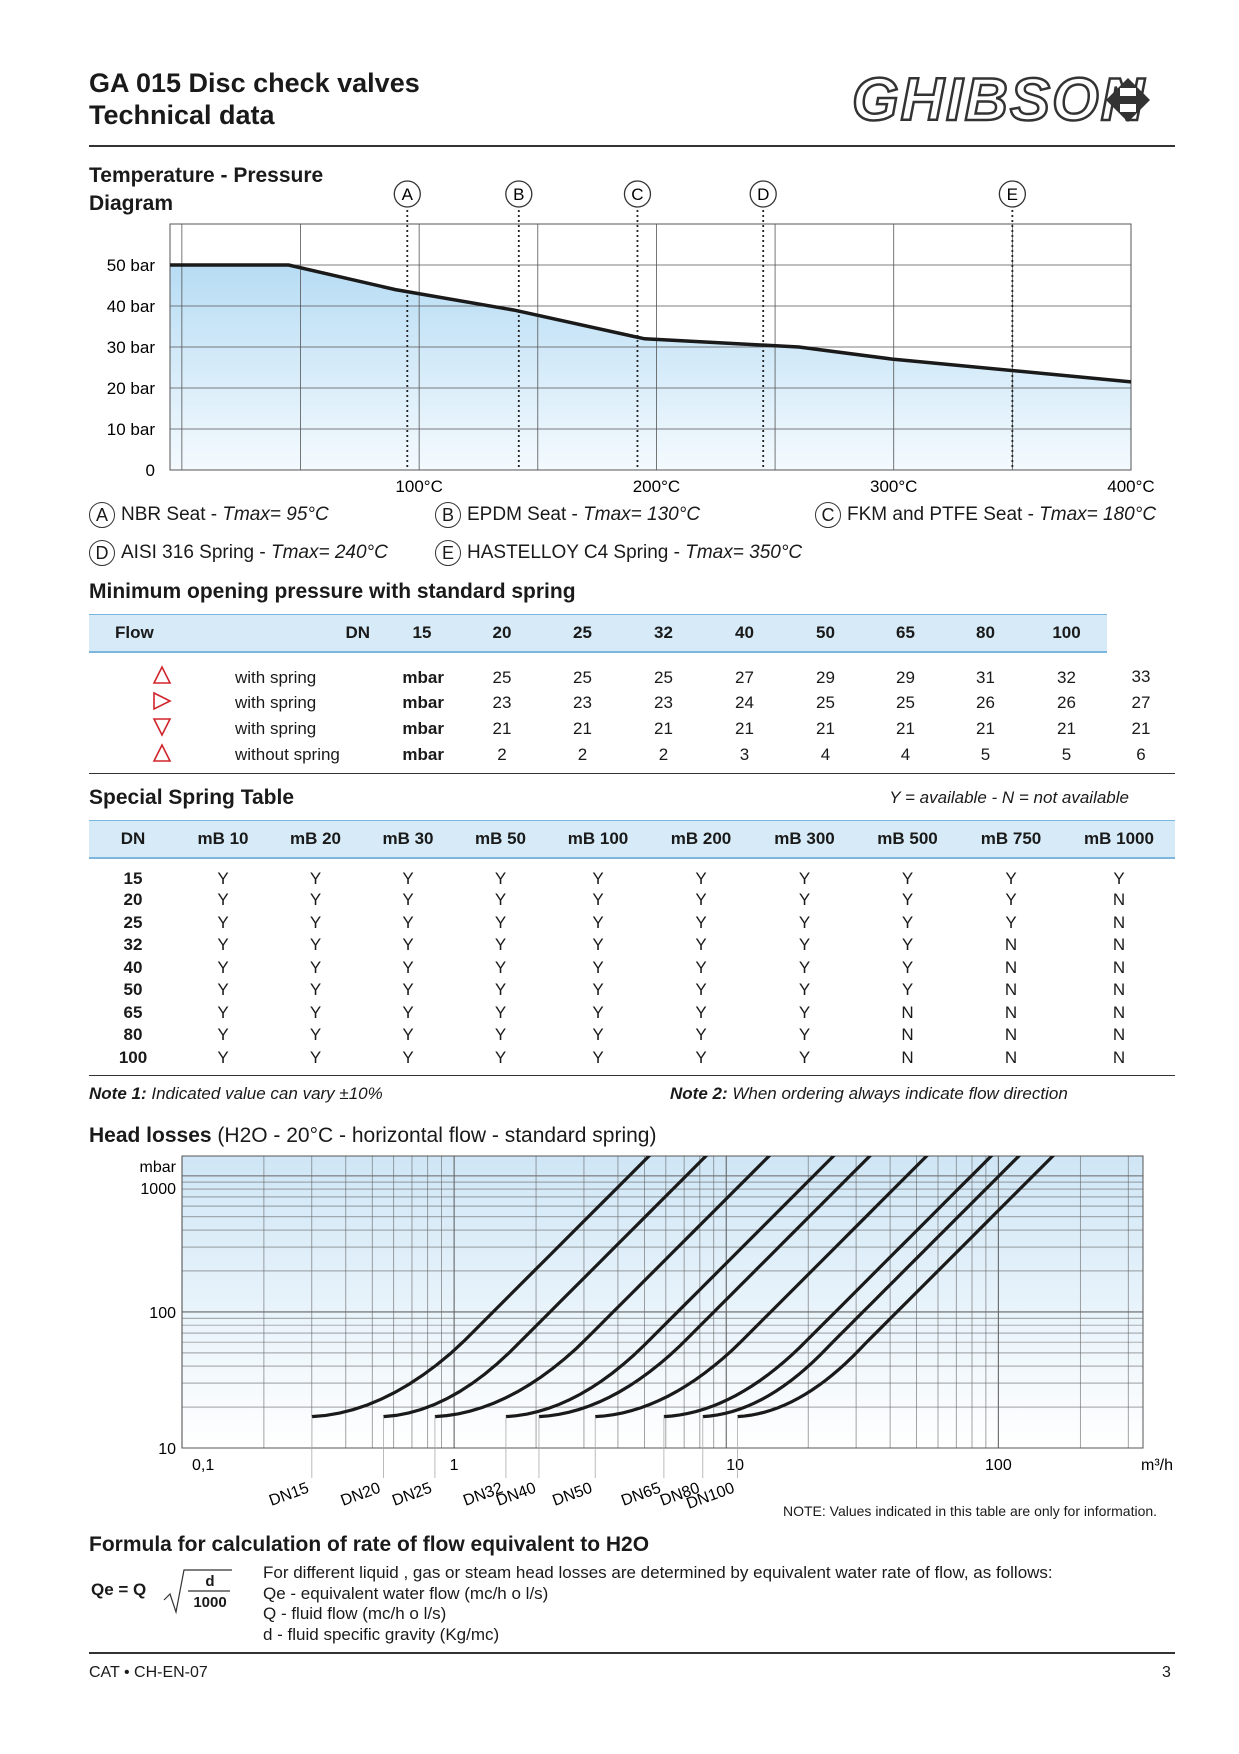  I want to click on hl-curve-dn32, so click(670, 1287).